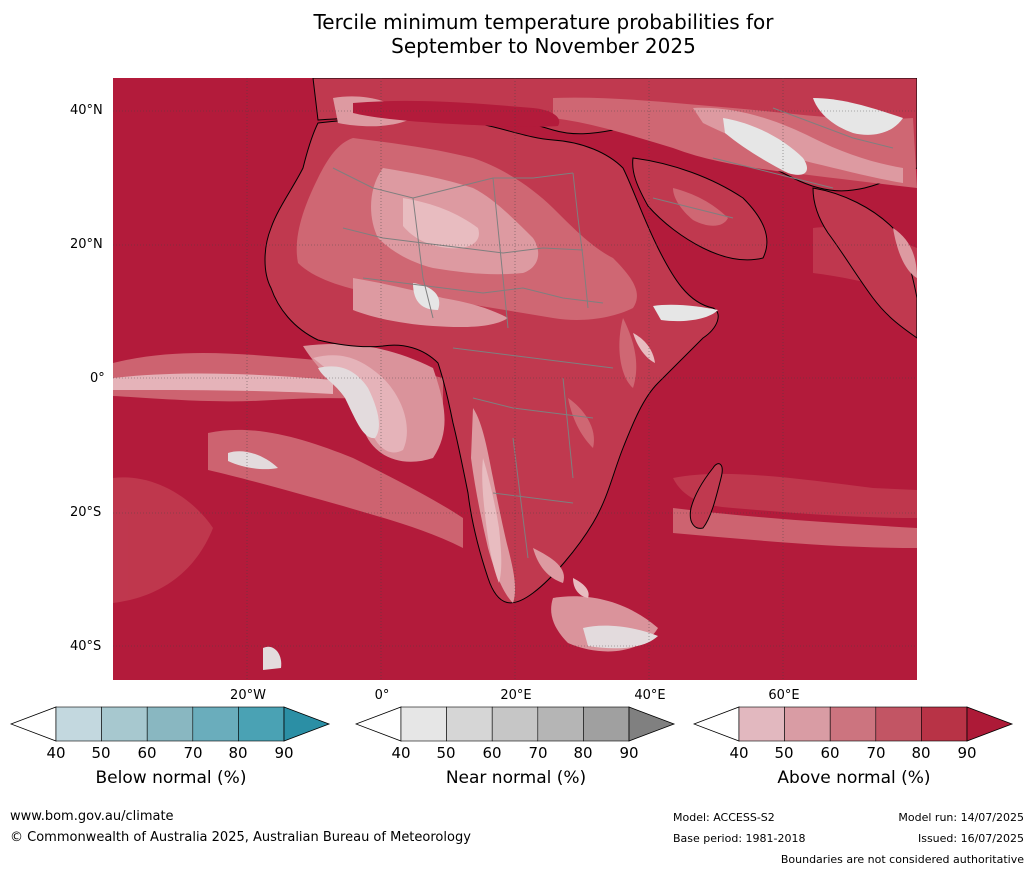  What do you see at coordinates (284, 753) in the screenshot?
I see `tick-below-90: 90` at bounding box center [284, 753].